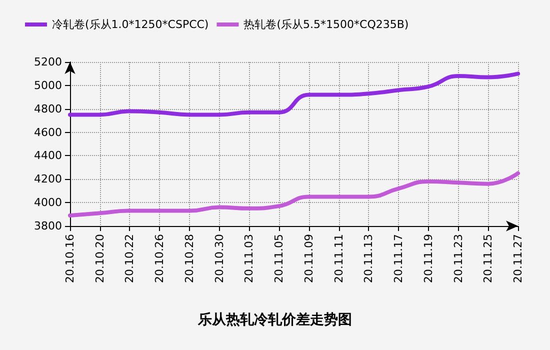 This screenshot has width=550, height=350. What do you see at coordinates (249, 258) in the screenshot?
I see `x-tick-label: 20.11.03` at bounding box center [249, 258].